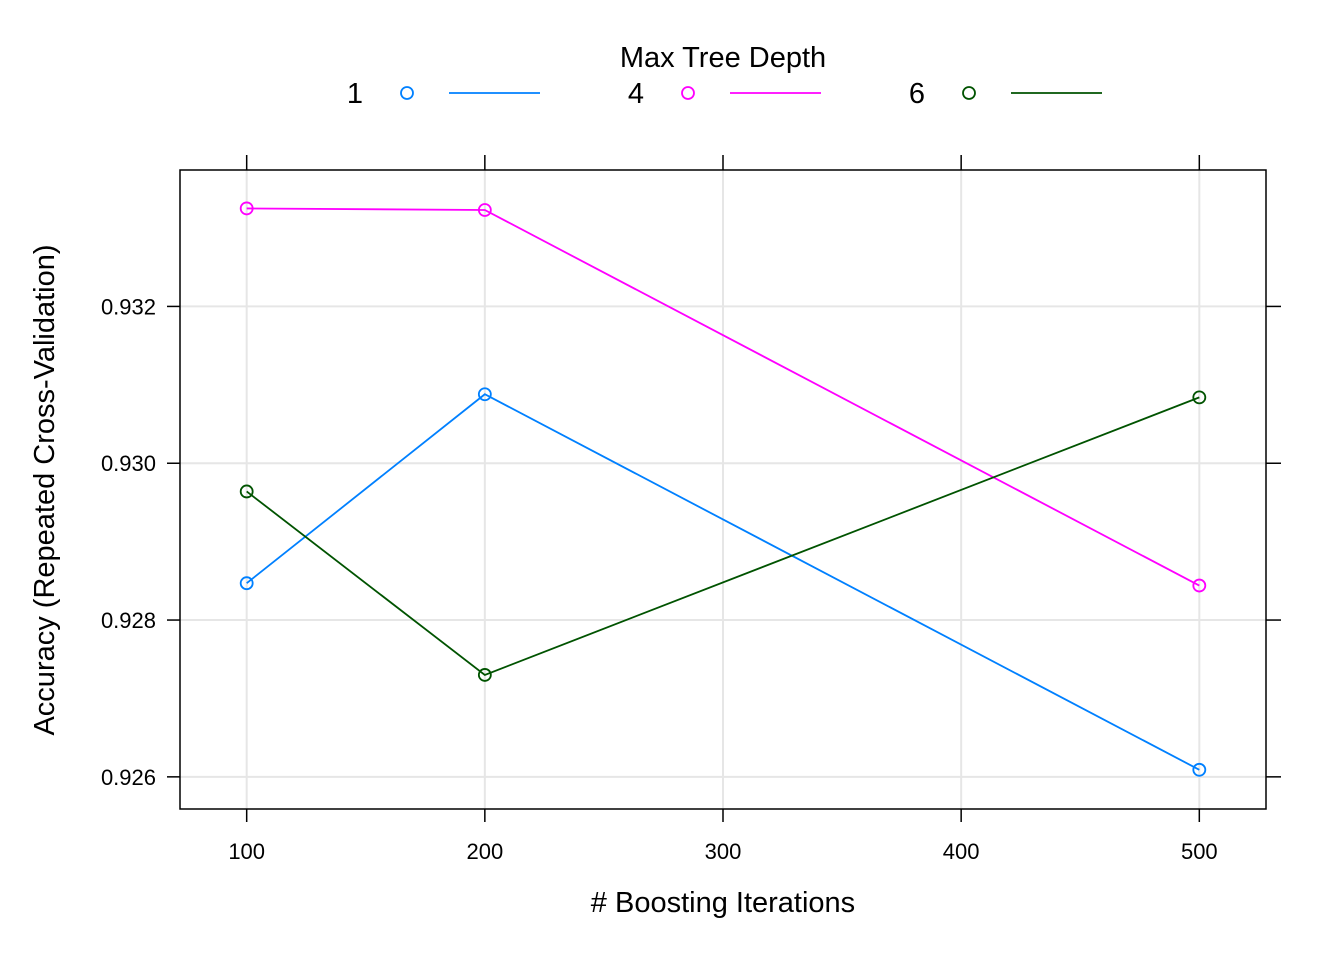 The height and width of the screenshot is (965, 1344). Describe the element at coordinates (128, 777) in the screenshot. I see `y-tick-label: 0.926` at that location.